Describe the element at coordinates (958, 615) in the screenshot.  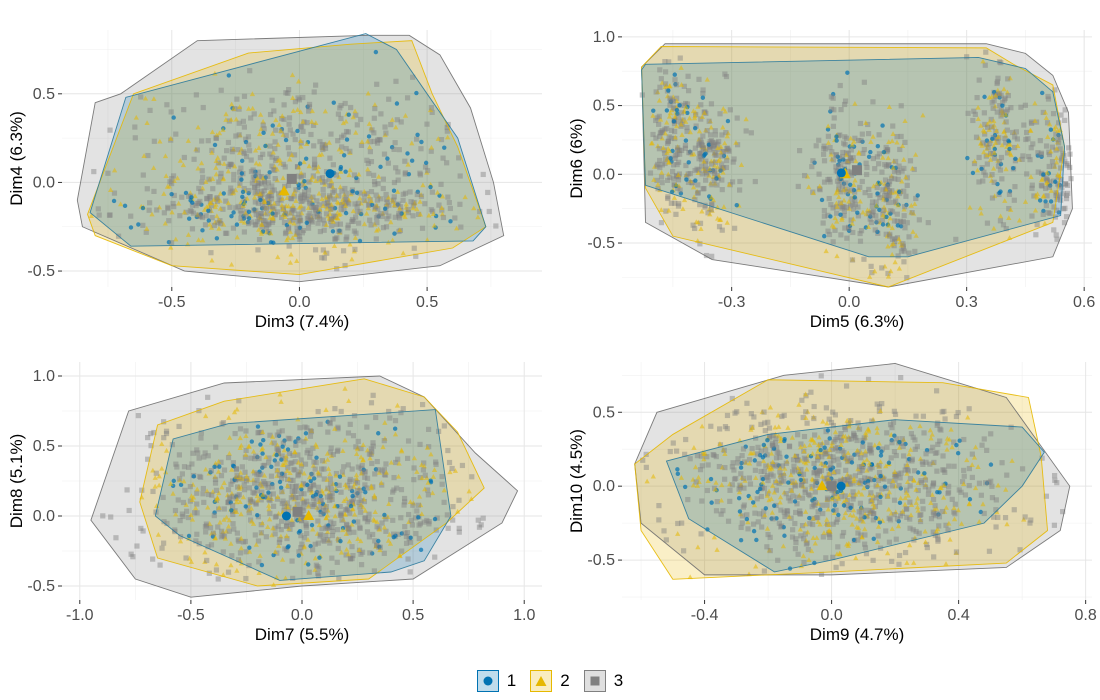
I see `x-tick-label: 0.4` at that location.